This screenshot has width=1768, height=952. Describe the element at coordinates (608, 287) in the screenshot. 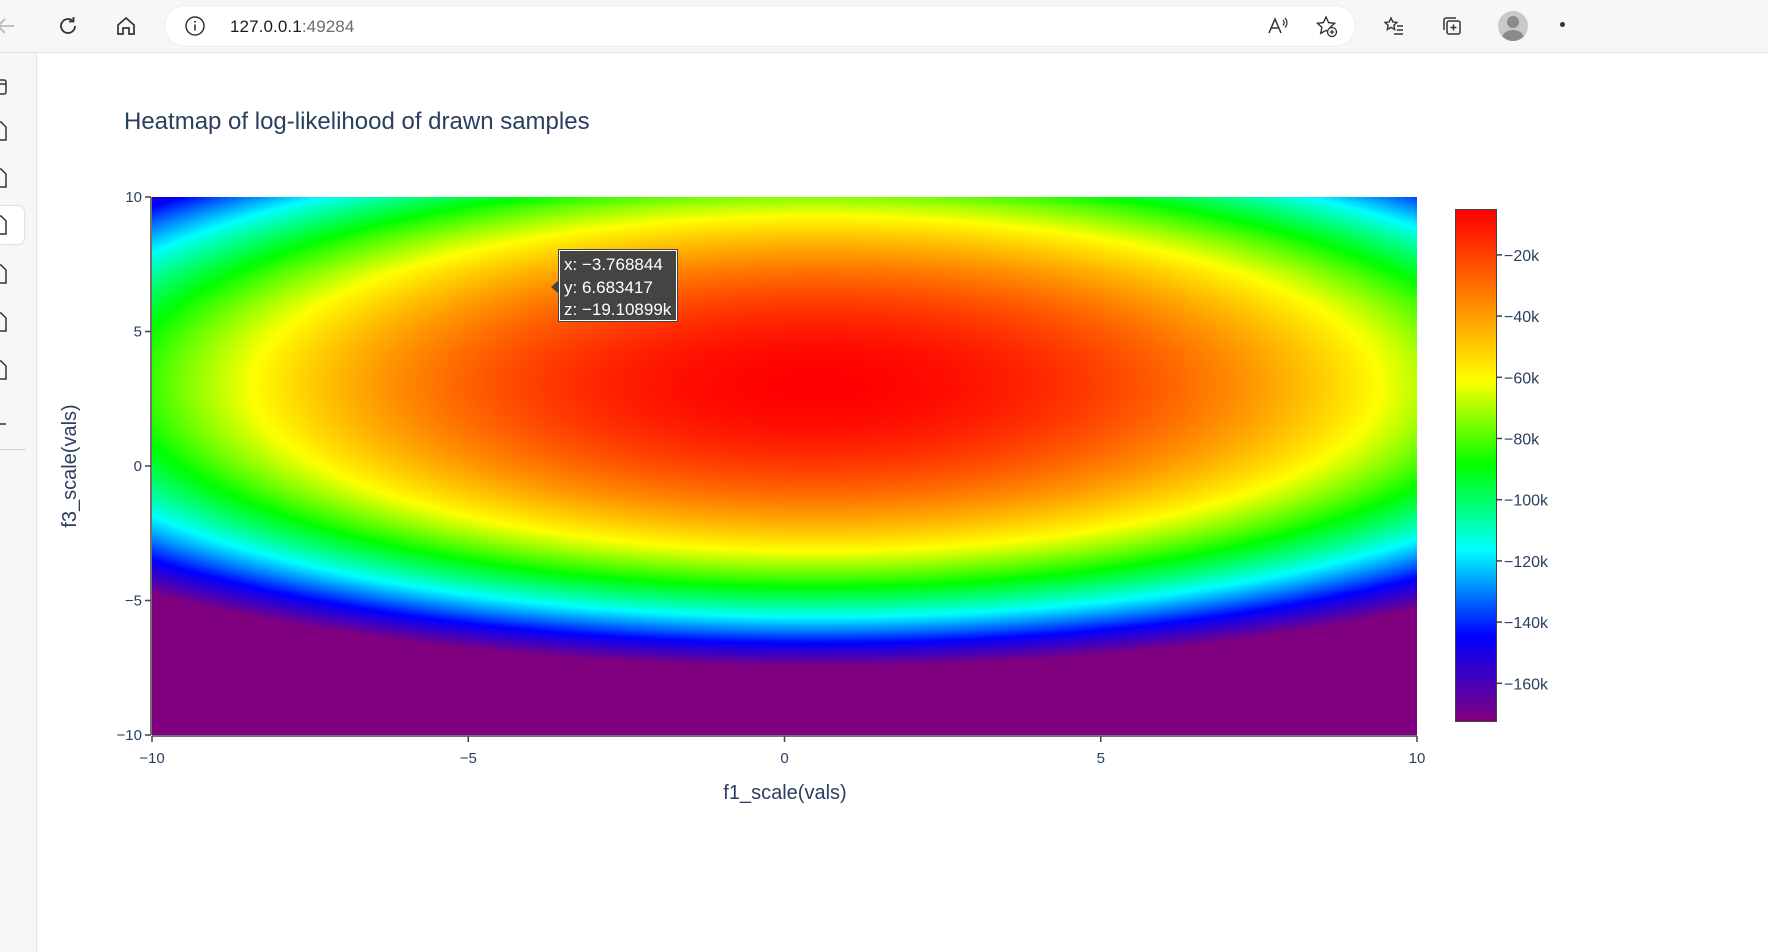

I see `hover-y: y: 6.683417` at that location.